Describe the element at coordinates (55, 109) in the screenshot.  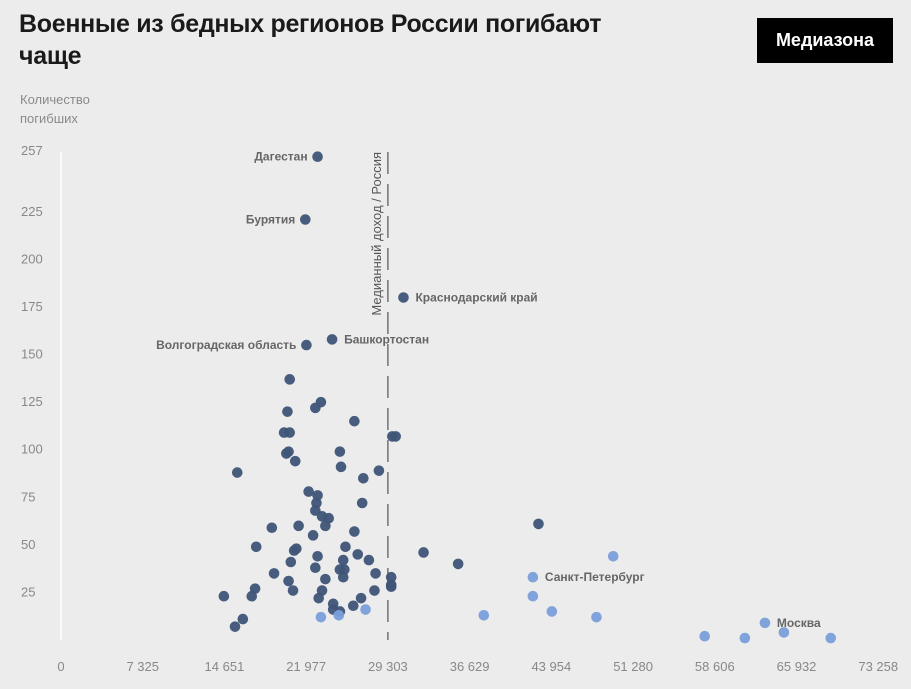
I see `y-axis-label: Количество погибших` at that location.